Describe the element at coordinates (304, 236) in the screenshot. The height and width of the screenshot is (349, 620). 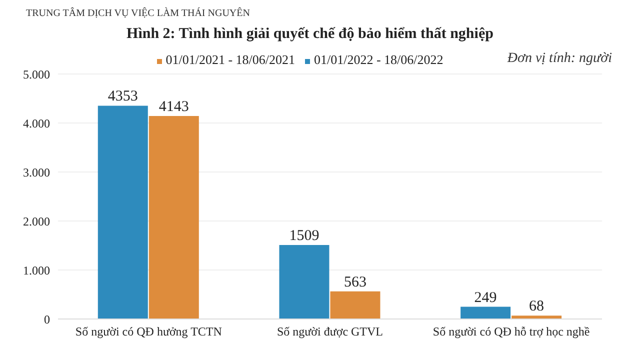
I see `data-label: 1509` at that location.